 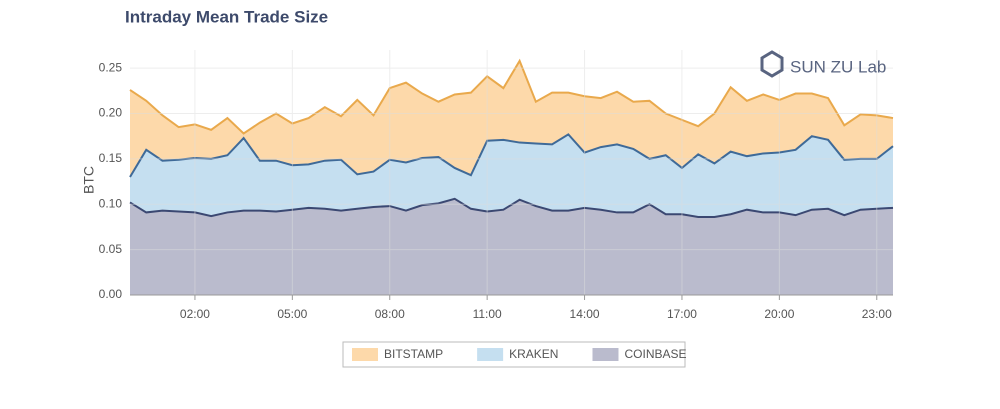 I want to click on y-tick-label: 0.05, so click(x=111, y=249).